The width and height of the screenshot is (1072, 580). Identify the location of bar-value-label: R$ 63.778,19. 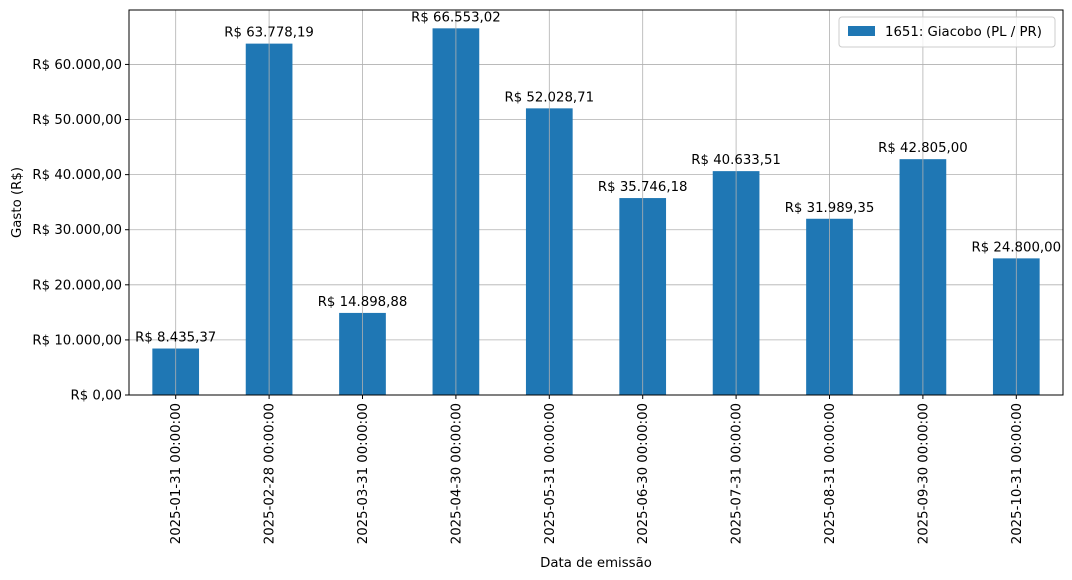
(269, 33).